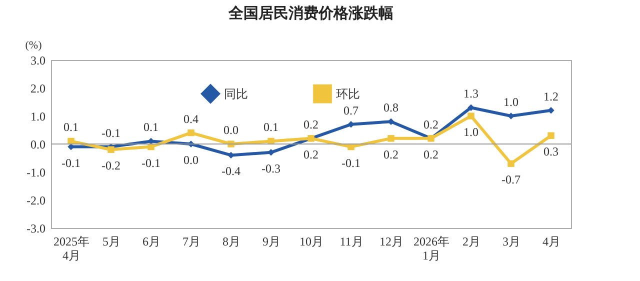 This screenshot has width=640, height=281. What do you see at coordinates (432, 248) in the screenshot?
I see `x-tick-label: 2026年 1月` at bounding box center [432, 248].